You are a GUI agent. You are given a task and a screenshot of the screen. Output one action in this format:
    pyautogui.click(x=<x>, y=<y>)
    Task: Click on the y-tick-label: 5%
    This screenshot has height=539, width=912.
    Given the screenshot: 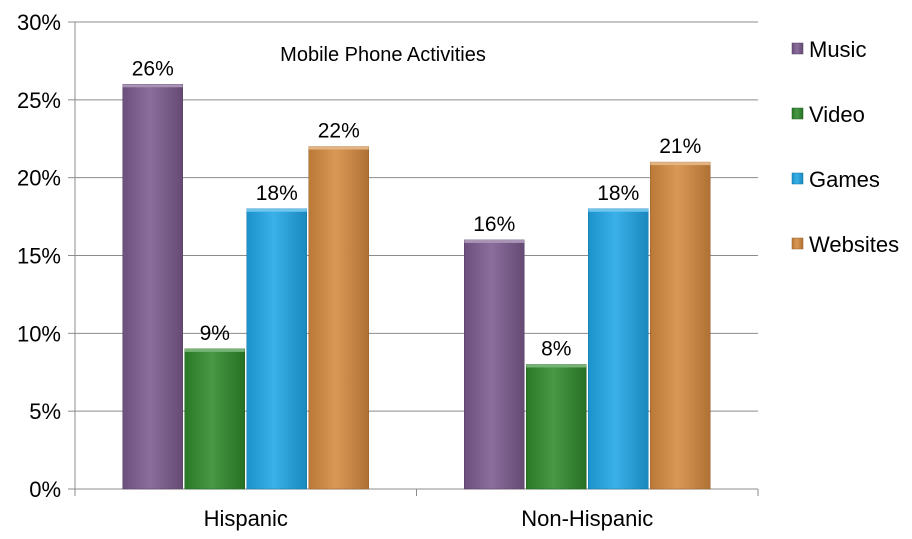 What is the action you would take?
    pyautogui.click(x=45, y=411)
    